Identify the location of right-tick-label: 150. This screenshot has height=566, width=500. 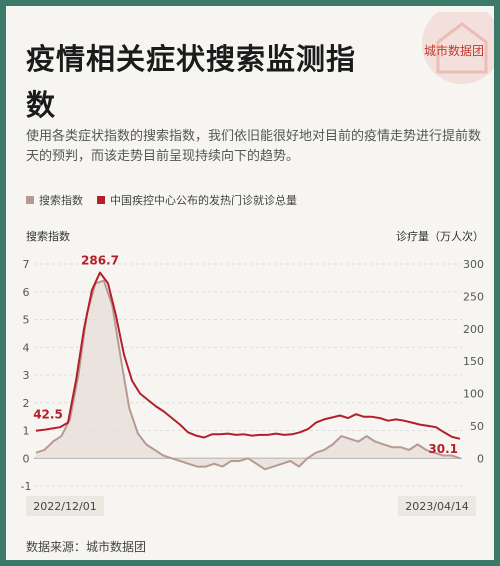
(473, 361).